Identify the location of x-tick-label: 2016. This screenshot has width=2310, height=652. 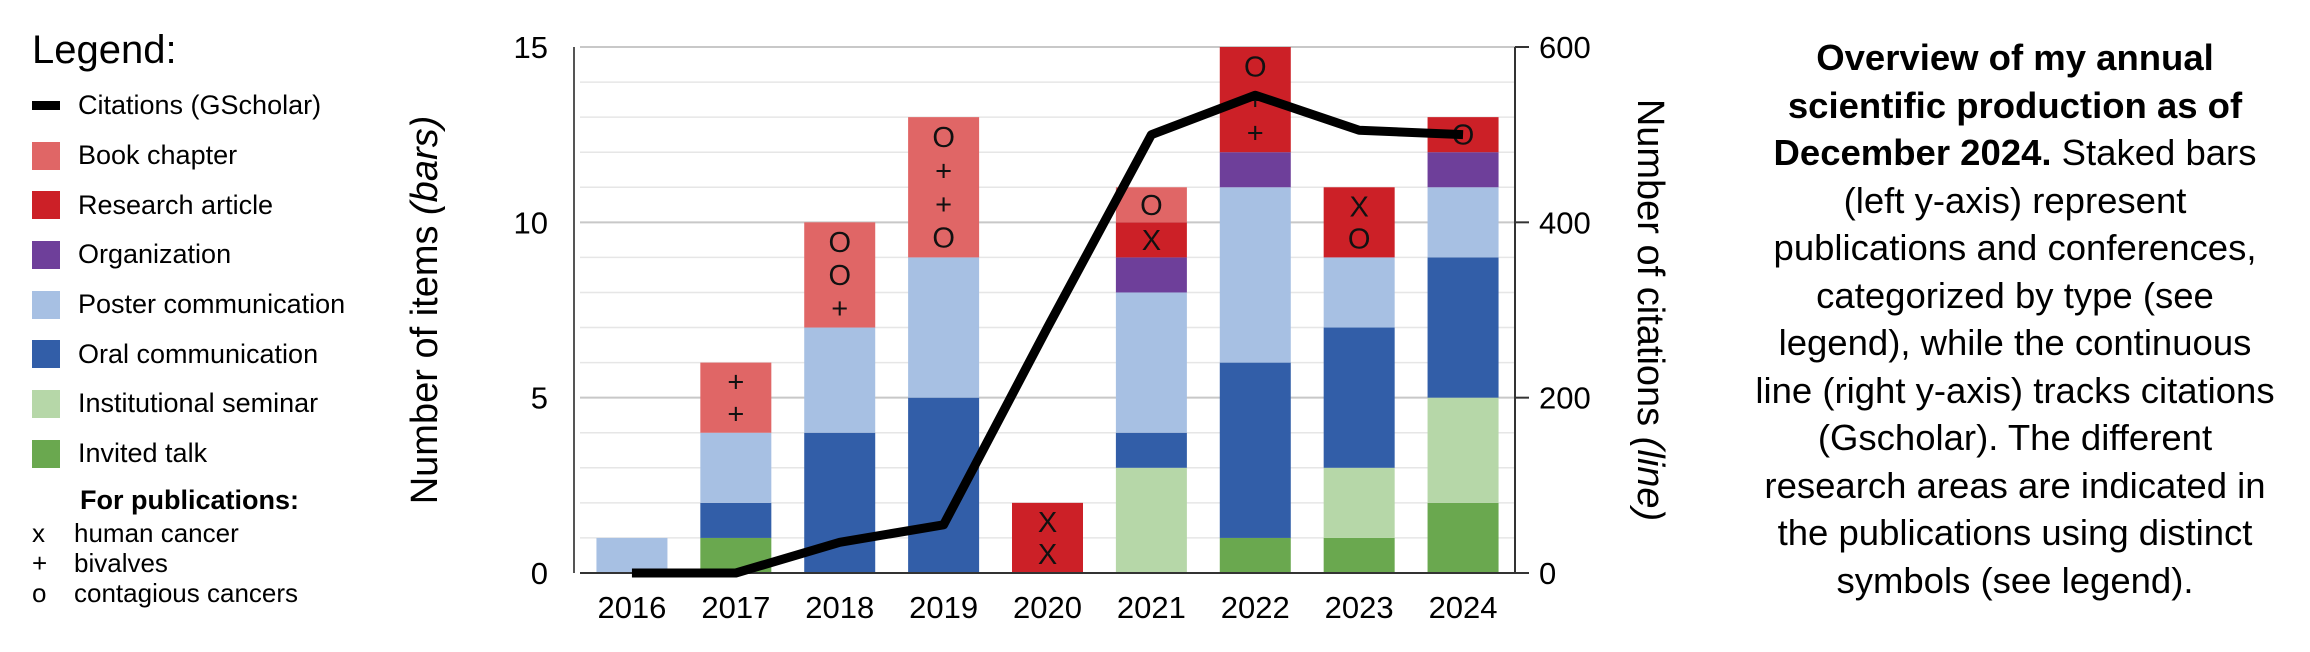
(631, 607).